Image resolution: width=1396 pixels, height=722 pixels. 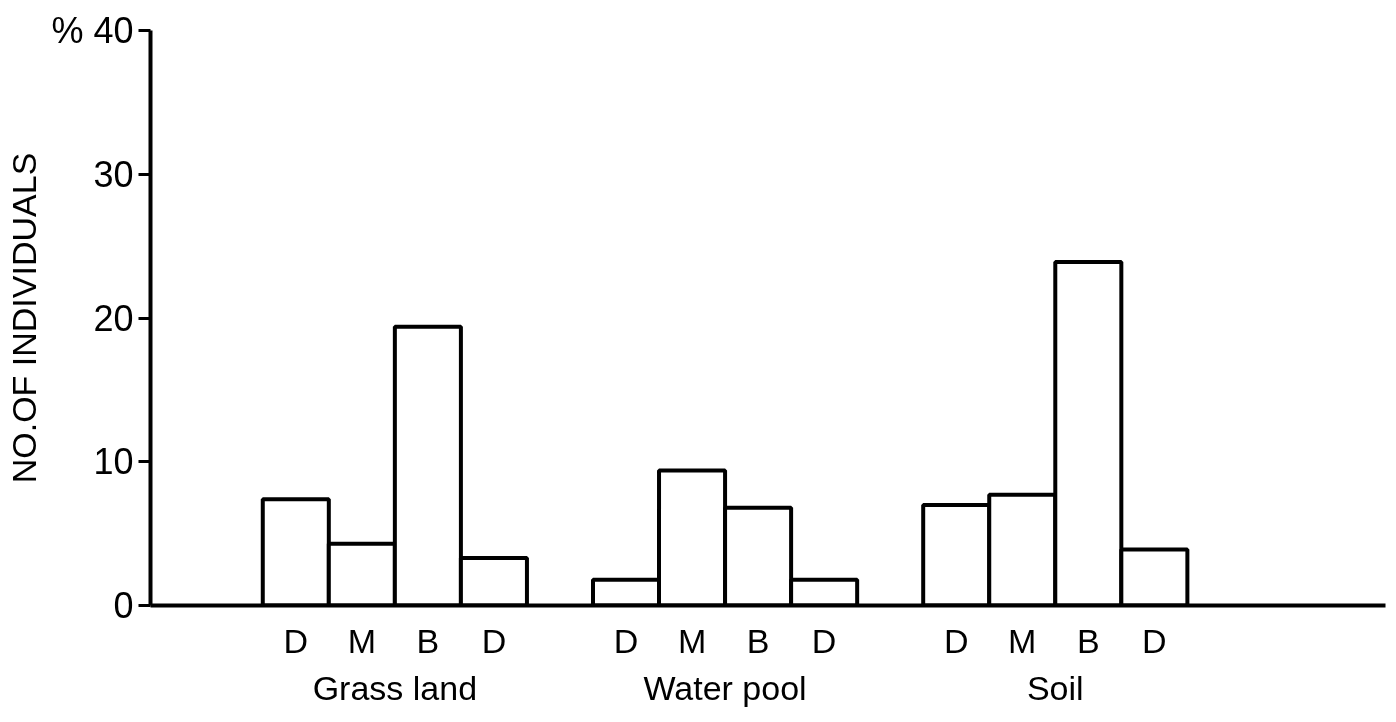 I want to click on y-tick-label: % 40, so click(x=92, y=30).